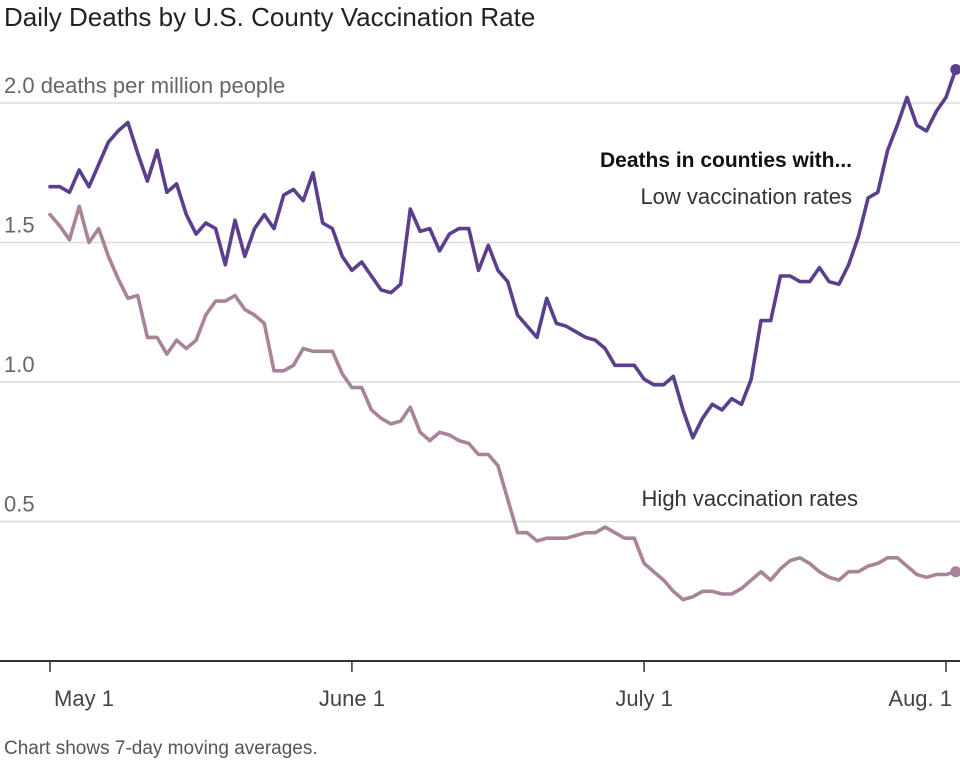 This screenshot has width=960, height=772. I want to click on y-tick-label: 2.0 deaths per million people, so click(144, 85).